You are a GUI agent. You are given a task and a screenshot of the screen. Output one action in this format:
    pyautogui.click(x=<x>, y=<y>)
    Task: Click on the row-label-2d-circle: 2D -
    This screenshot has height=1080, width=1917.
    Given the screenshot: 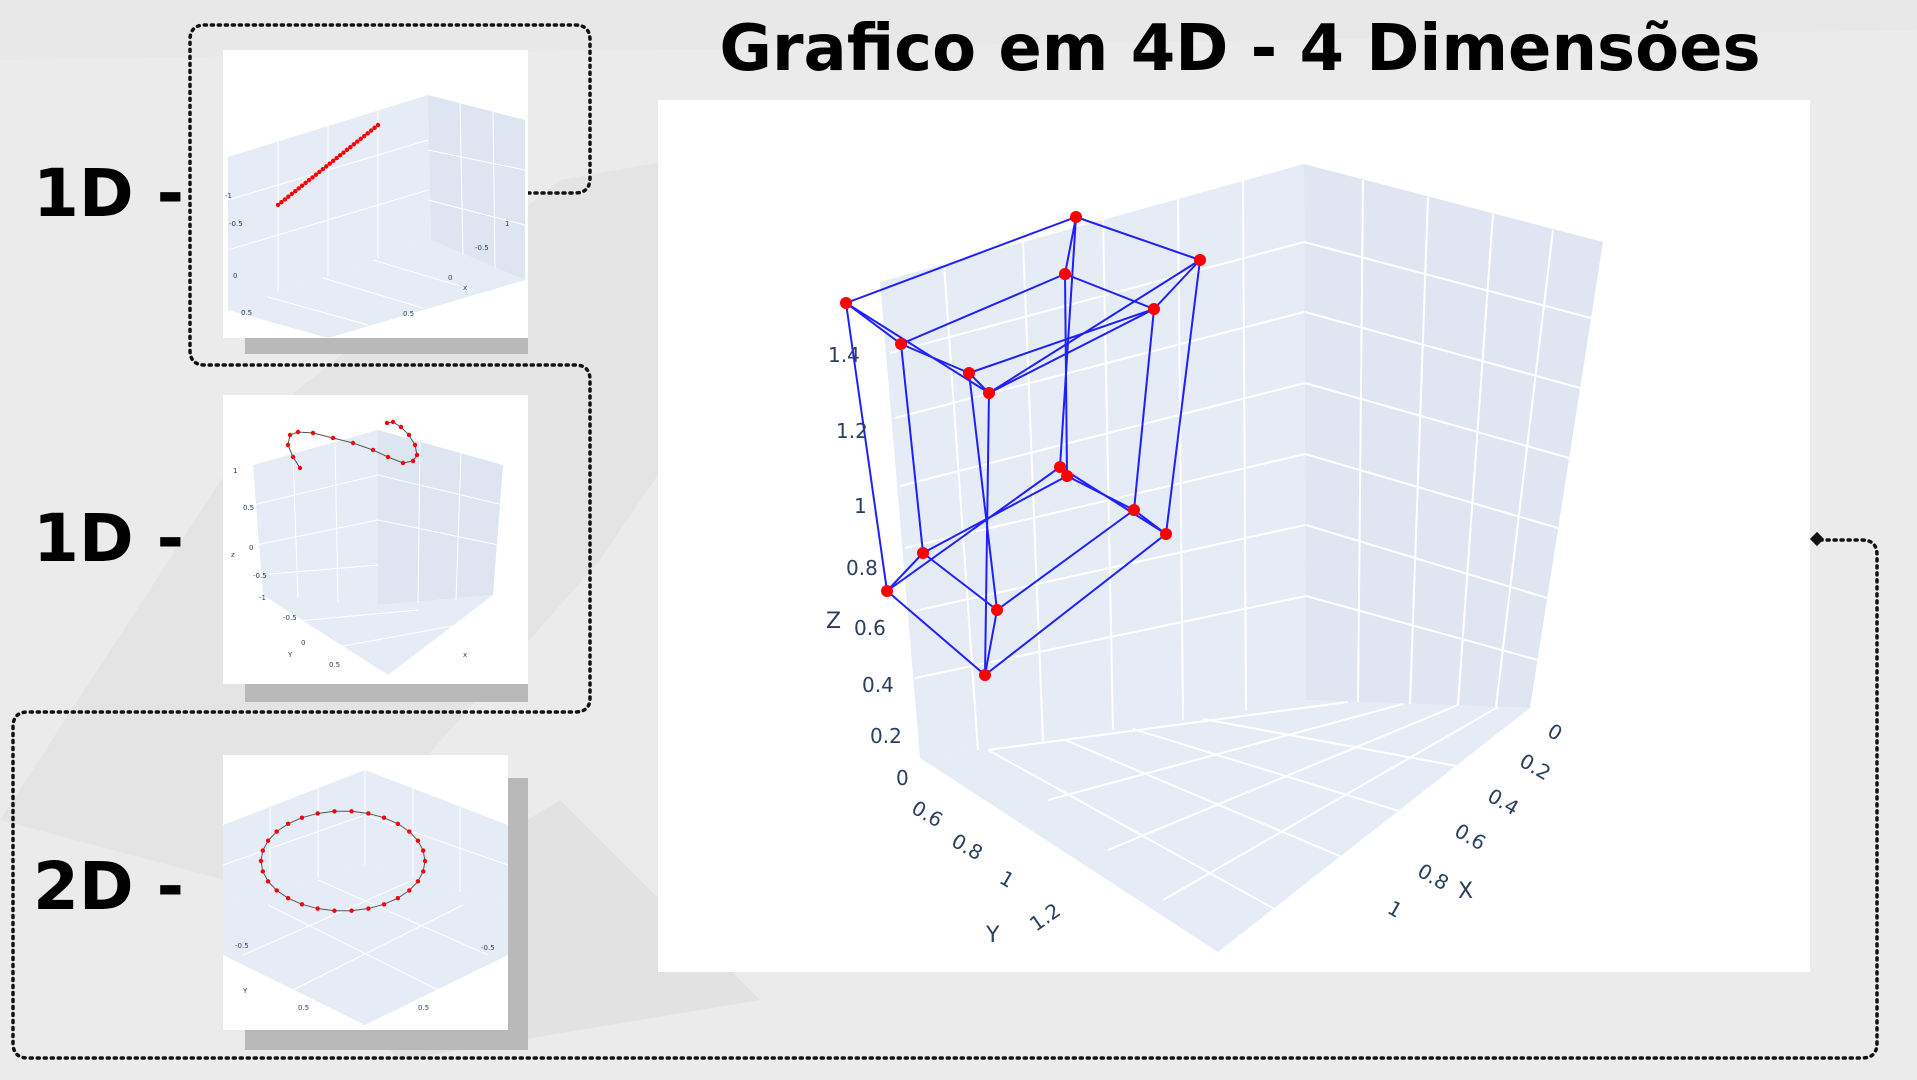 What is the action you would take?
    pyautogui.click(x=109, y=886)
    